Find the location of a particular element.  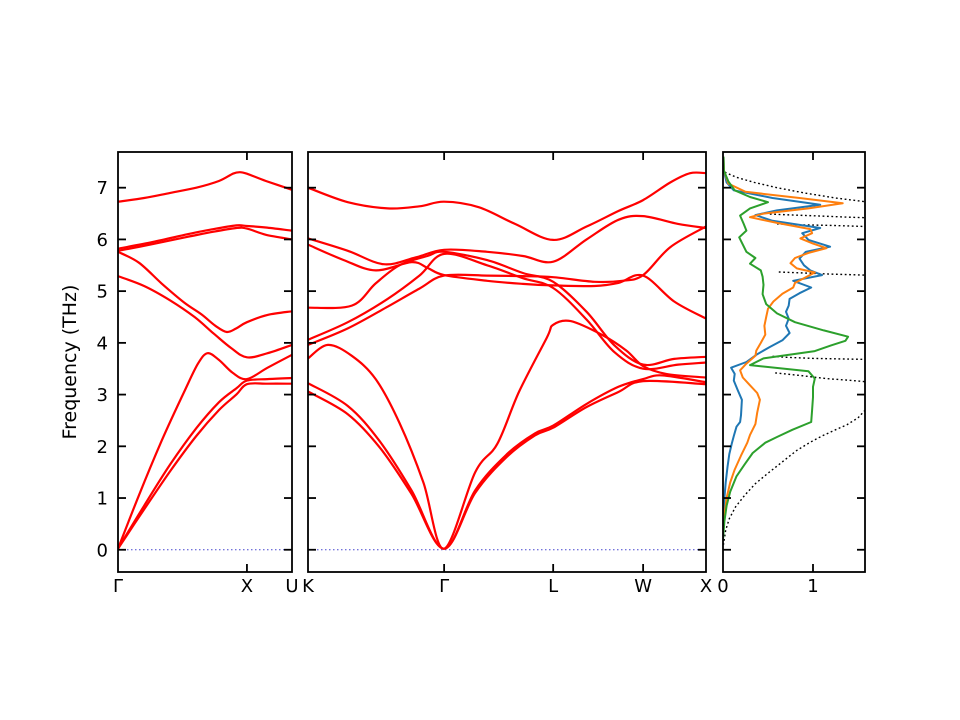

x-tick-label: L is located at coordinates (553, 586).